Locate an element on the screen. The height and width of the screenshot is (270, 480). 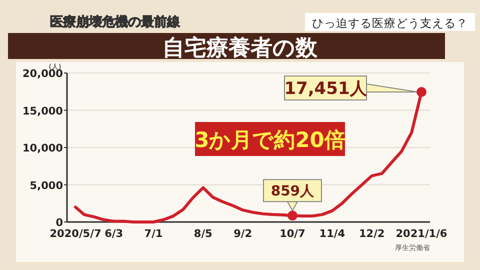
x-tick-label: 10/7 is located at coordinates (293, 234).